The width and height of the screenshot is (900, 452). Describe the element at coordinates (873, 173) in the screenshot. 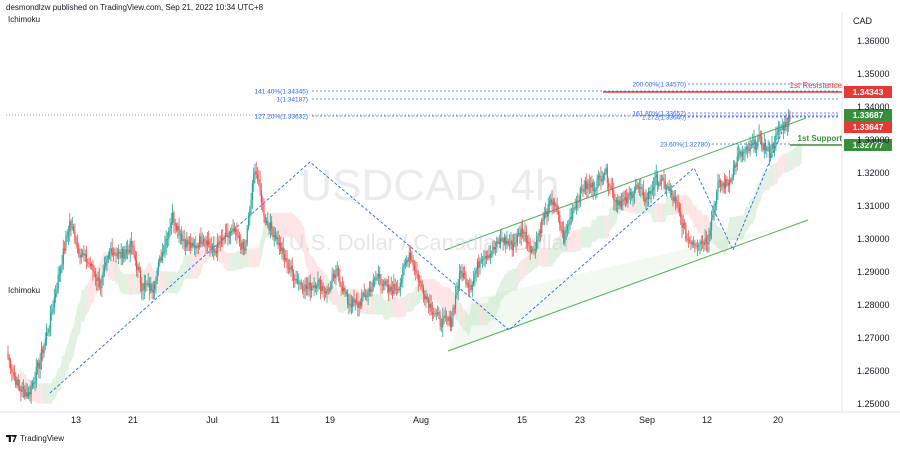

I see `y-tick-label: 1.32000` at that location.